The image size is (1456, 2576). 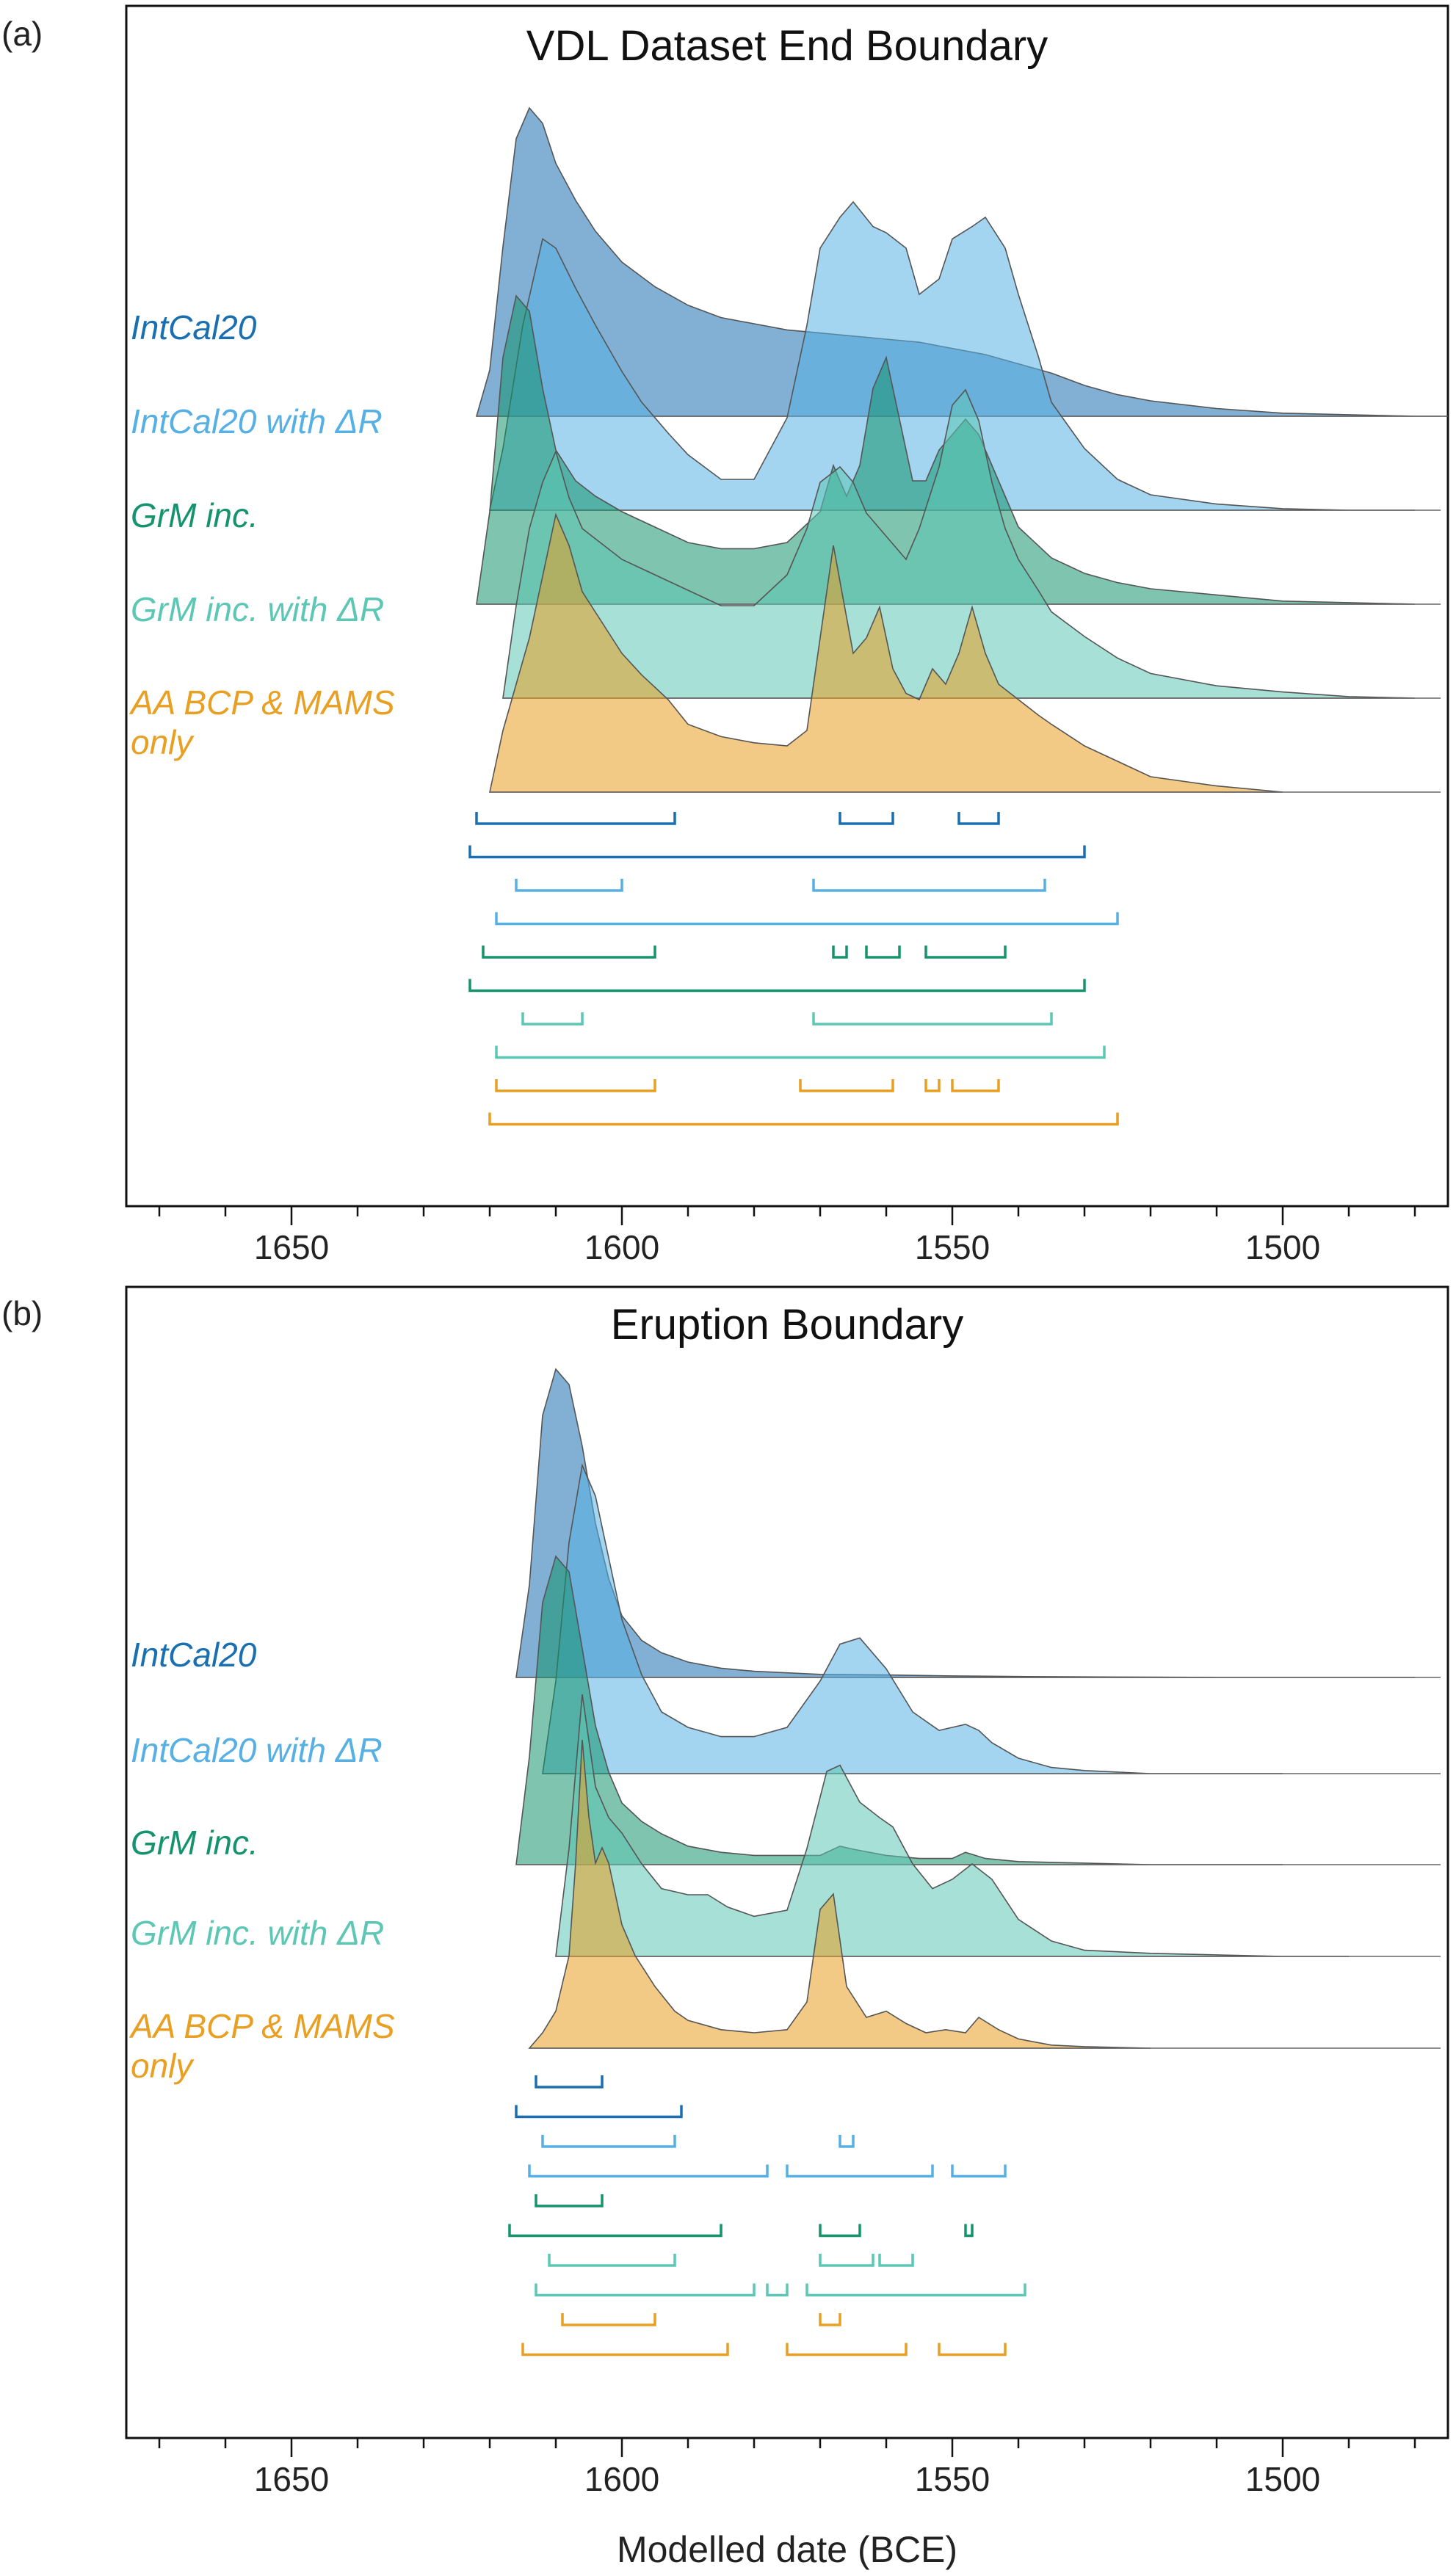 I want to click on panel-b-title: Eruption Boundary, so click(x=787, y=1325).